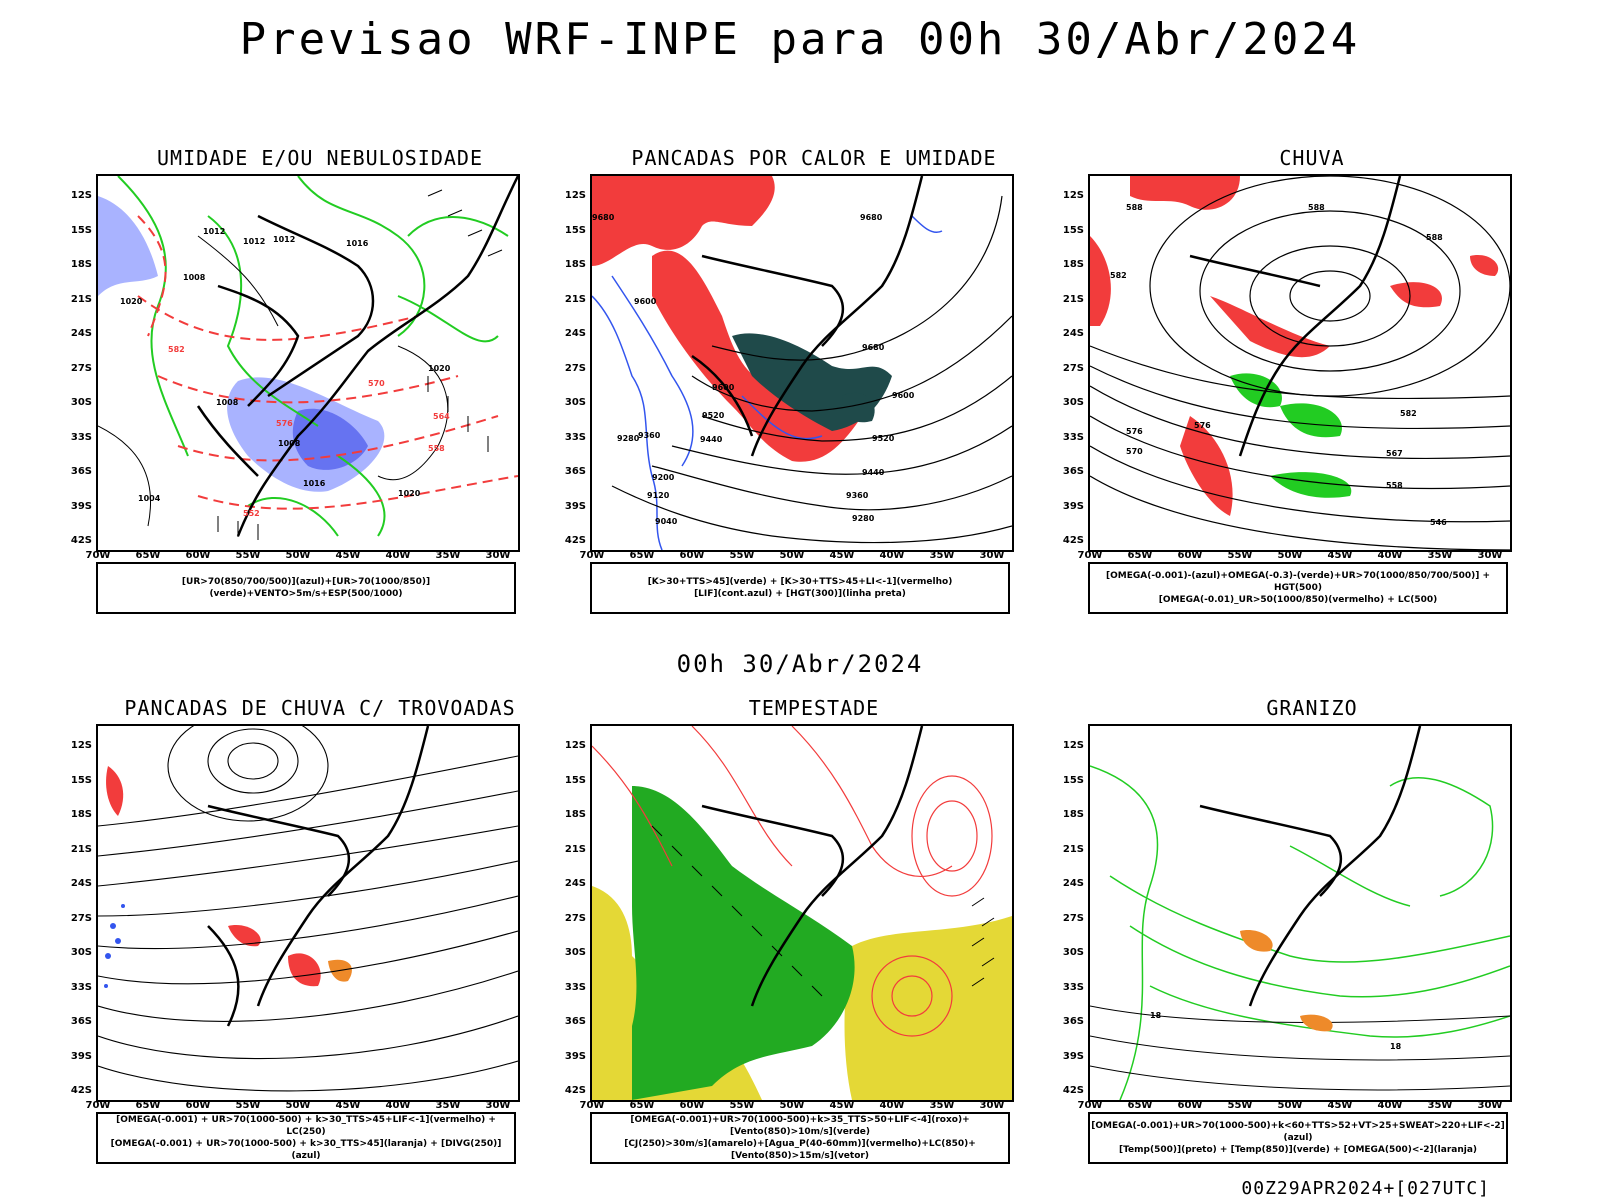 The height and width of the screenshot is (1200, 1600). What do you see at coordinates (1365, 1188) in the screenshot?
I see `run-footer: 00Z29APR2024+[027UTC]` at bounding box center [1365, 1188].